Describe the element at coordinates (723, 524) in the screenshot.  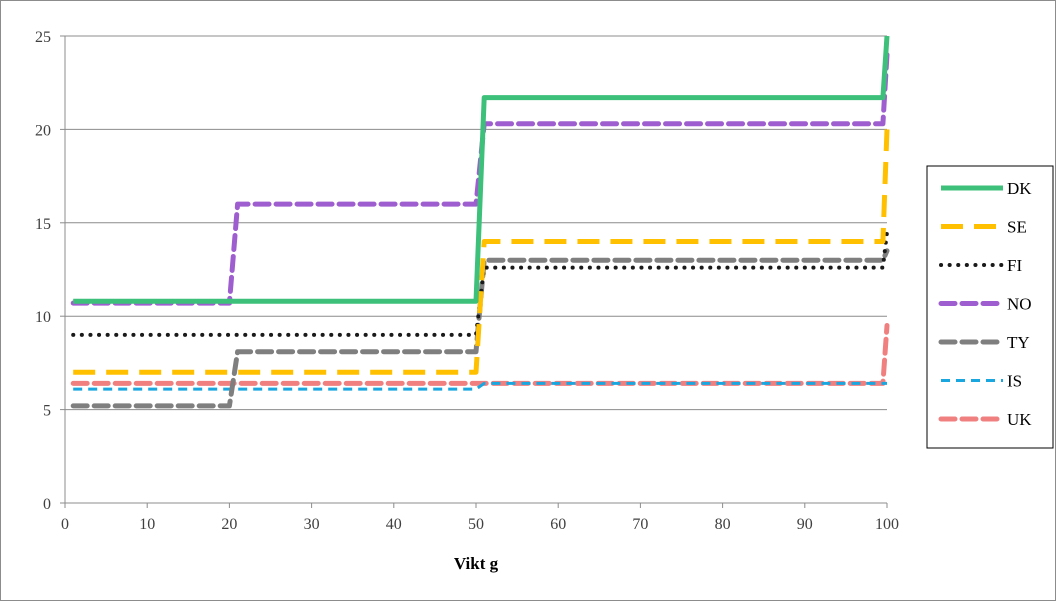
I see `x-tick-label: 80` at that location.